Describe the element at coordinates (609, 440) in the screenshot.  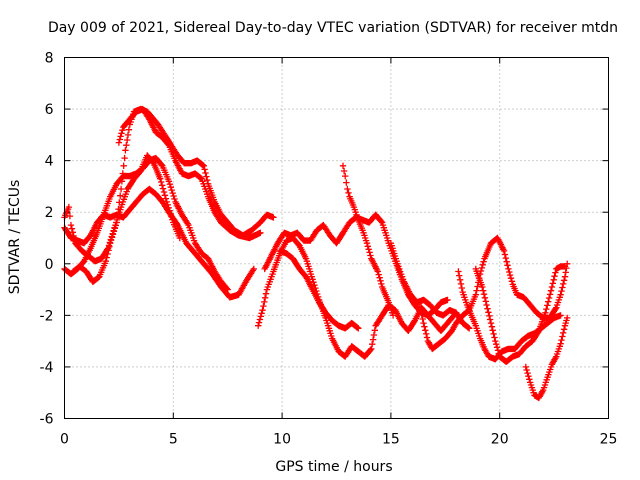
I see `x-tick-label: 25` at that location.